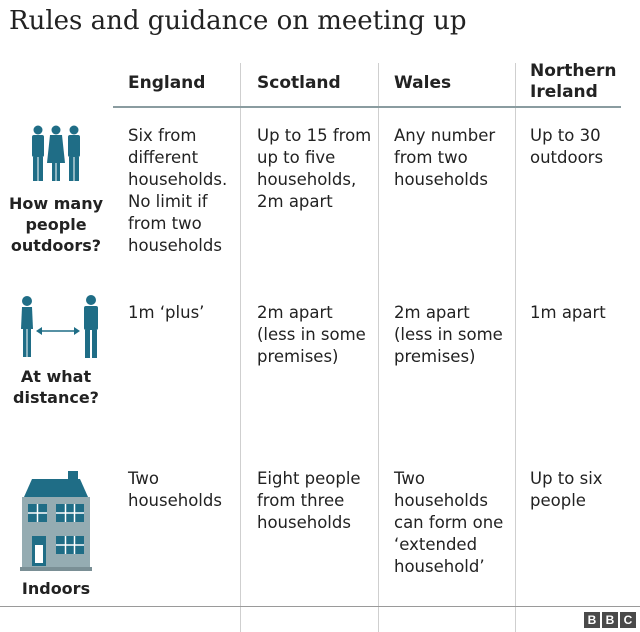 The height and width of the screenshot is (632, 640). Describe the element at coordinates (59, 326) in the screenshot. I see `two-people-distance-icon` at that location.